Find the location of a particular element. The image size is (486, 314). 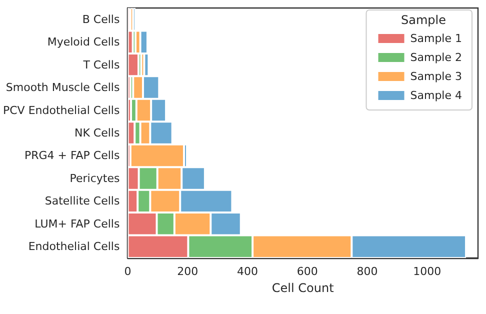

y-tick-label: LUM+ FAP Cells is located at coordinates (77, 223).